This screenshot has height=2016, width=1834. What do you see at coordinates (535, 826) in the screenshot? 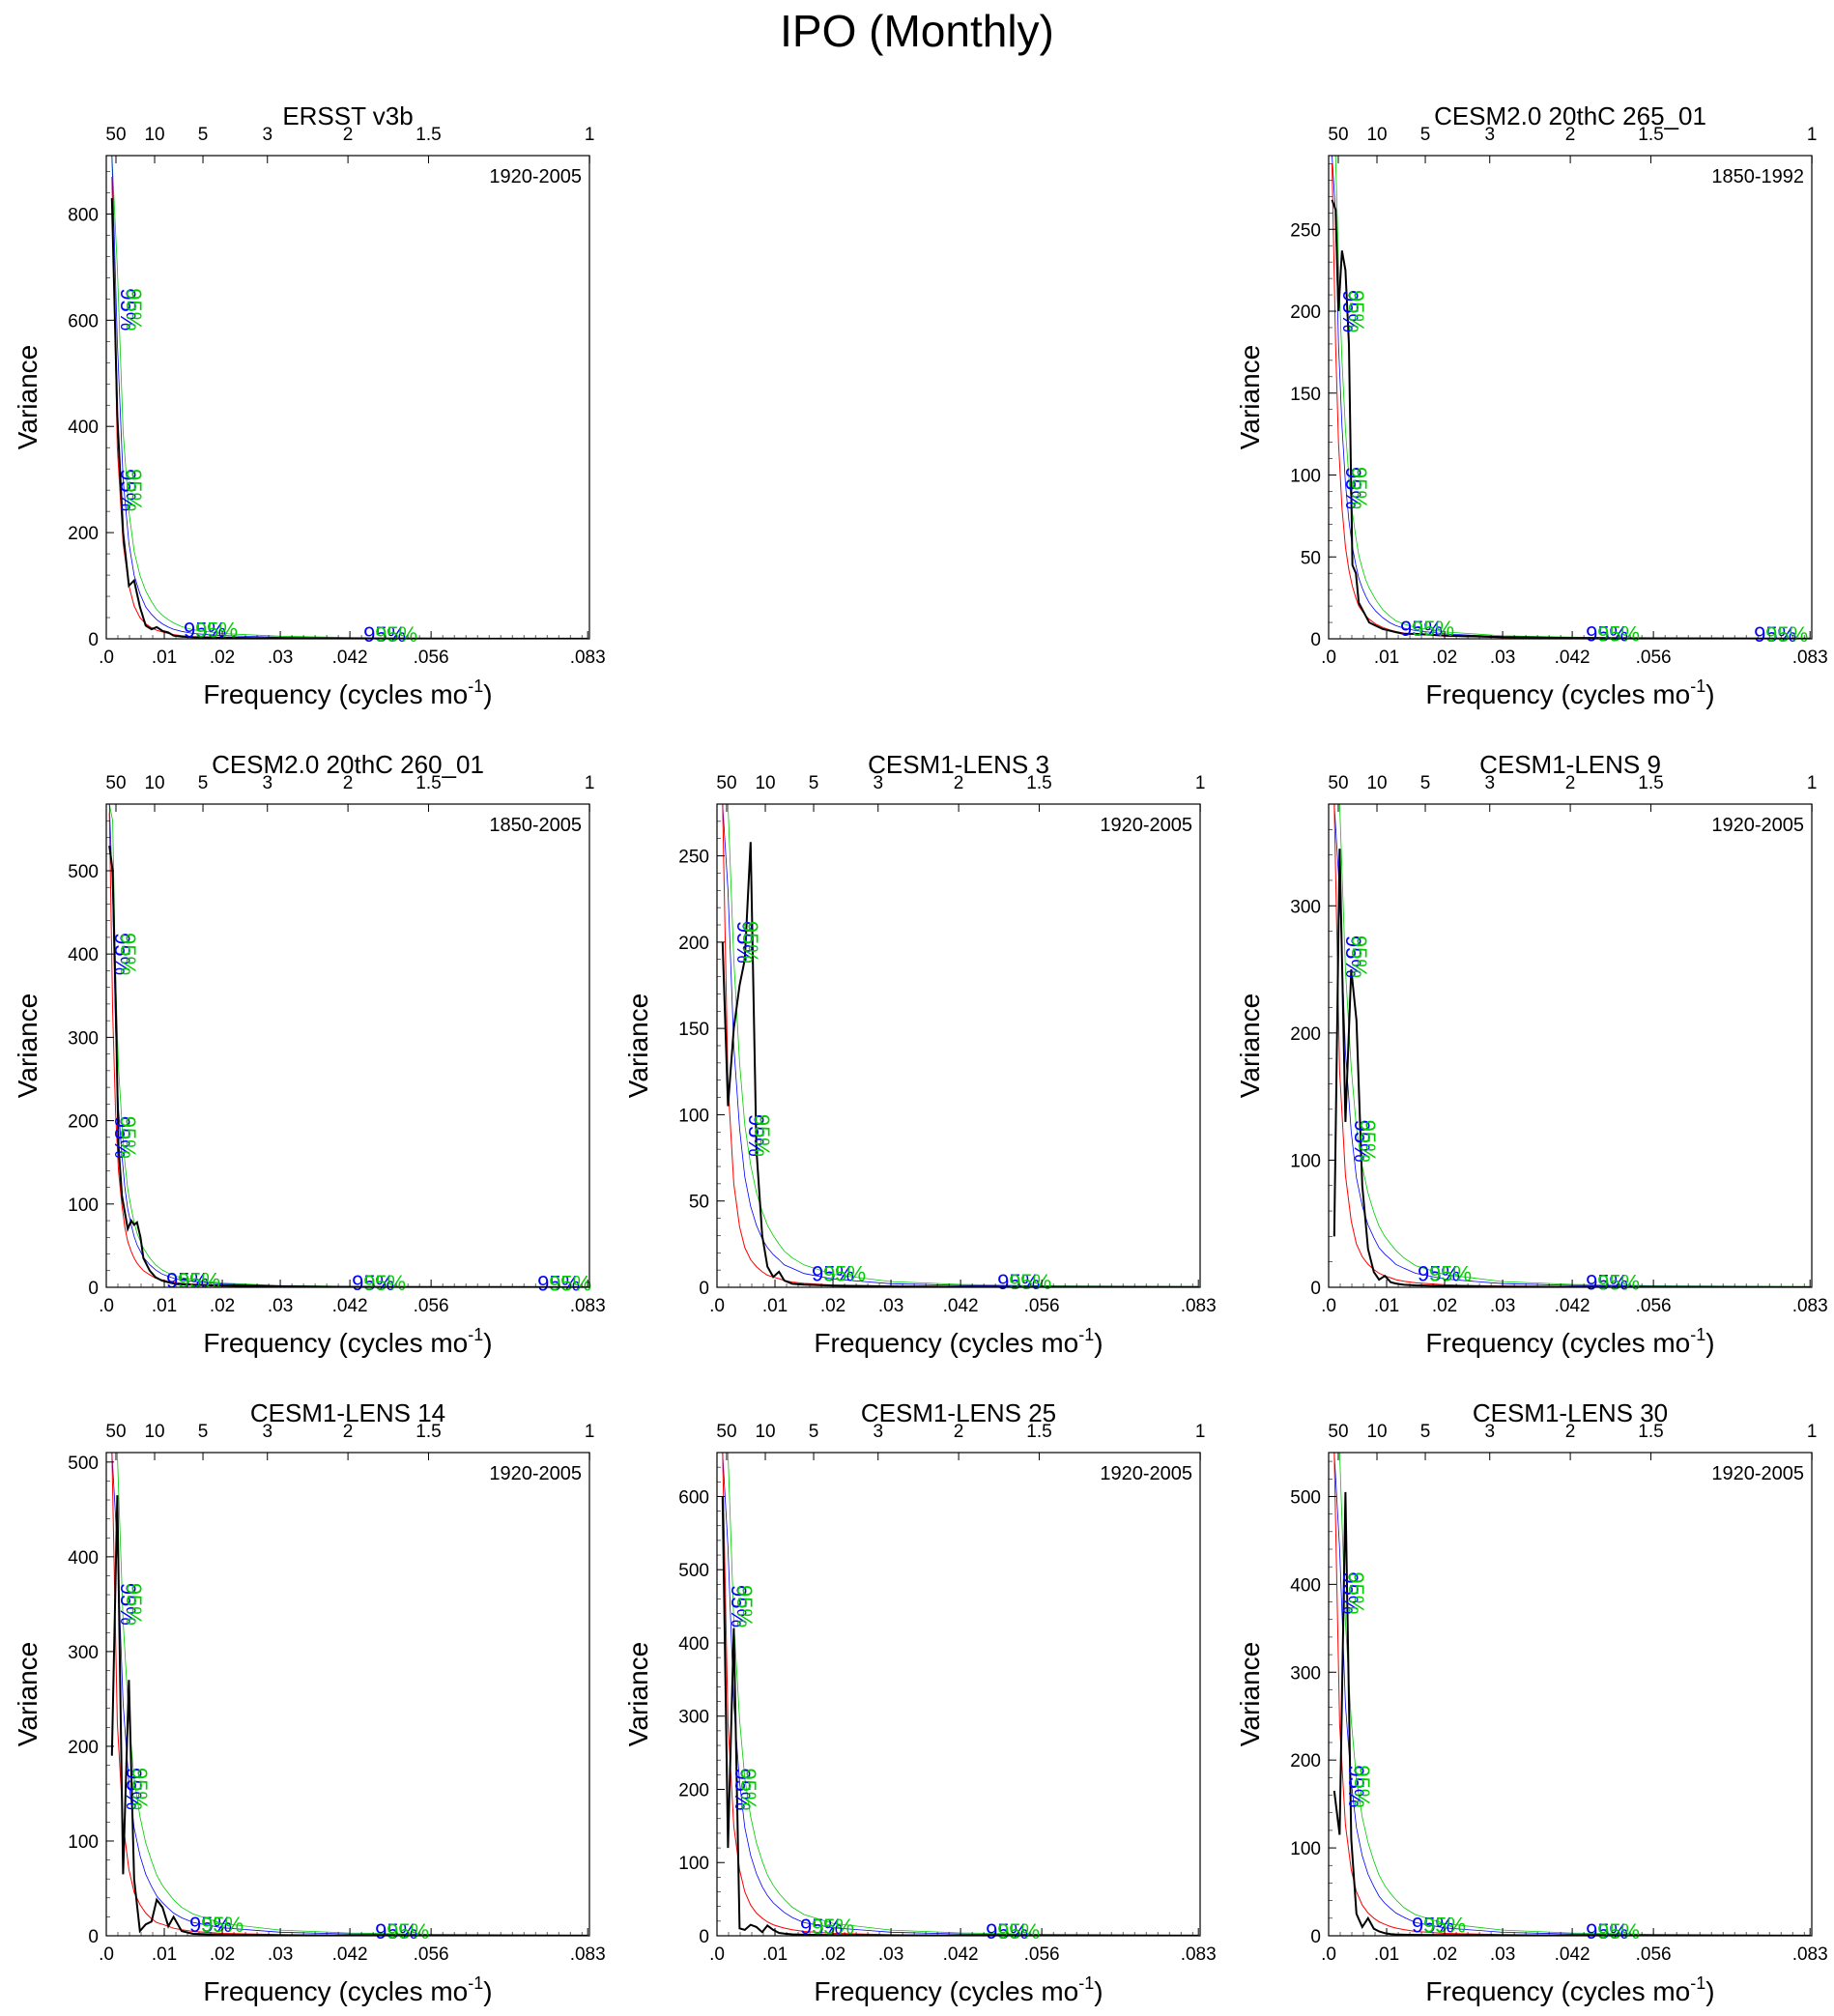
I see `year-range-label: 1850-2005` at bounding box center [535, 826].